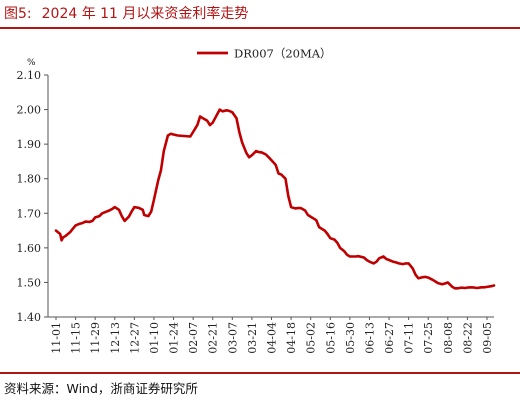  I want to click on y-tick-label: 1.40, so click(29, 317).